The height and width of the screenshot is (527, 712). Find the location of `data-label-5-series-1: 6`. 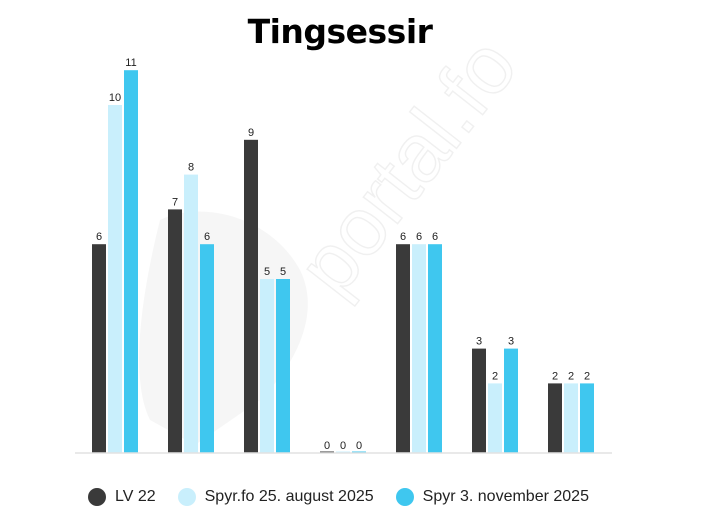

data-label-5-series-1: 6 is located at coordinates (403, 237).